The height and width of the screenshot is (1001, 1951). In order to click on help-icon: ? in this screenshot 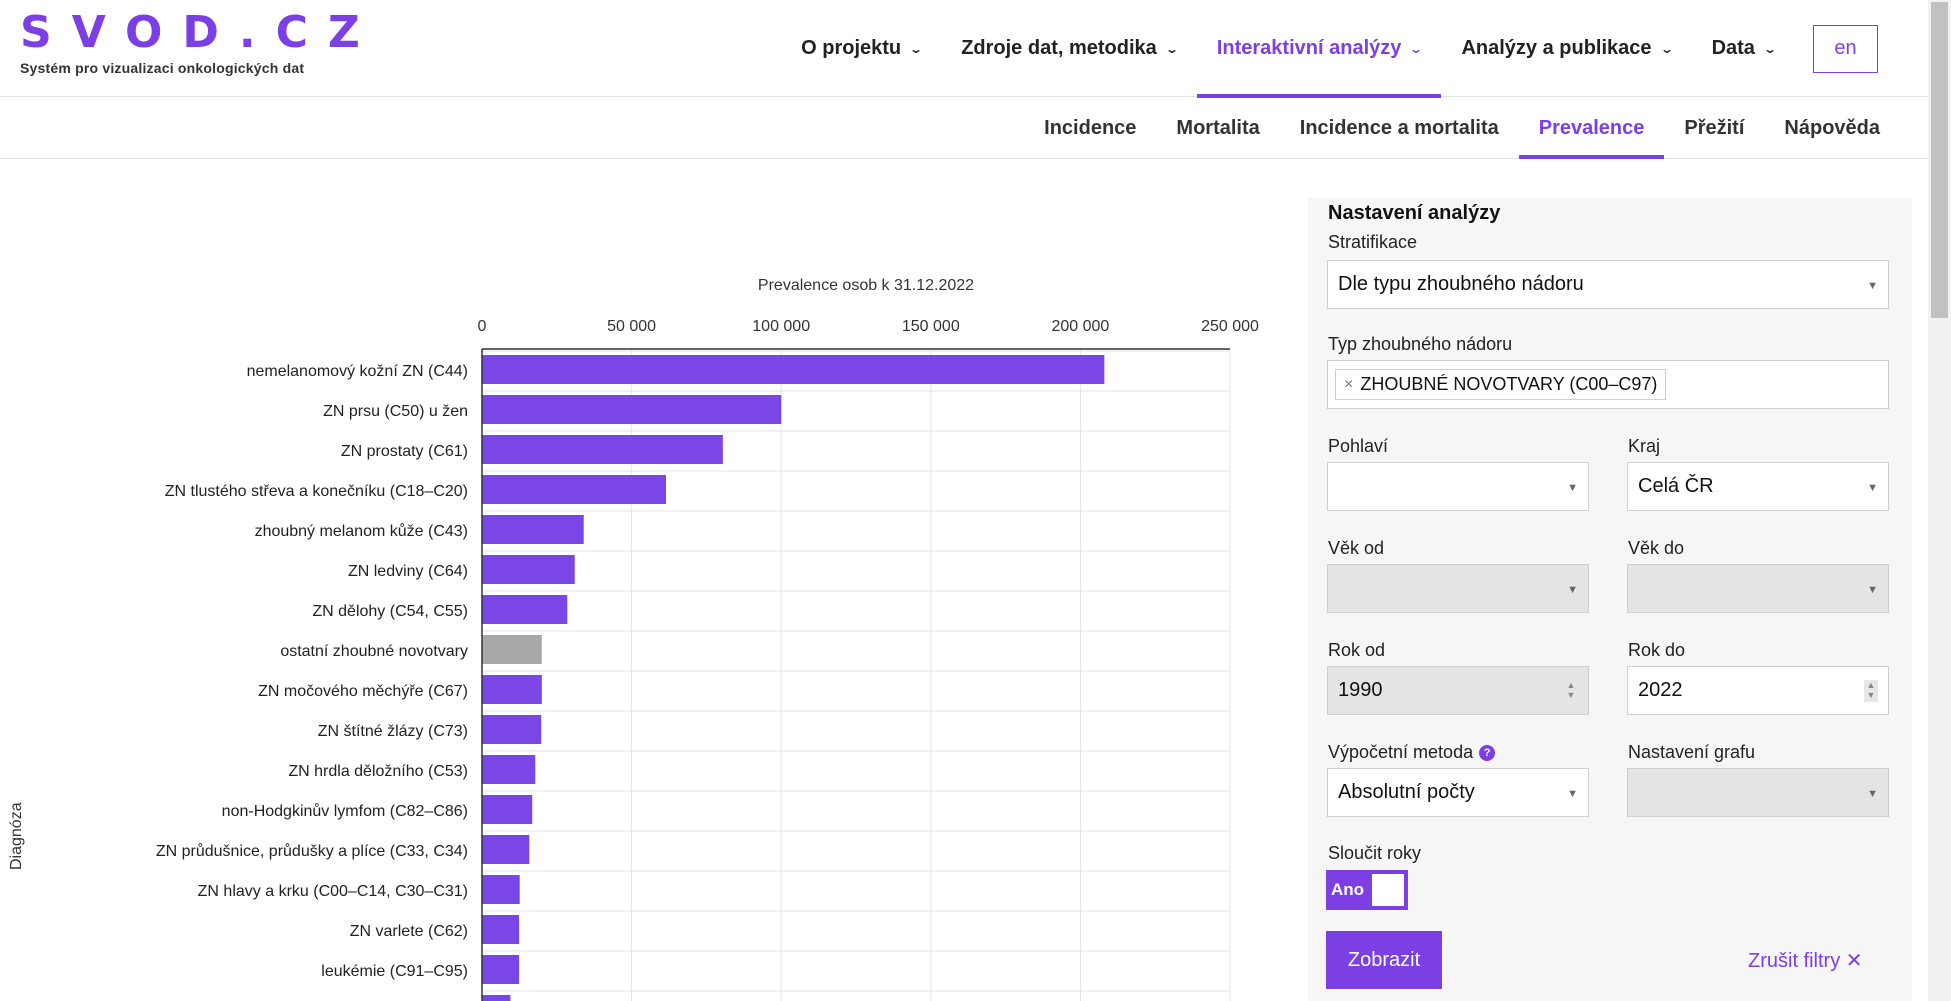, I will do `click(1487, 753)`.